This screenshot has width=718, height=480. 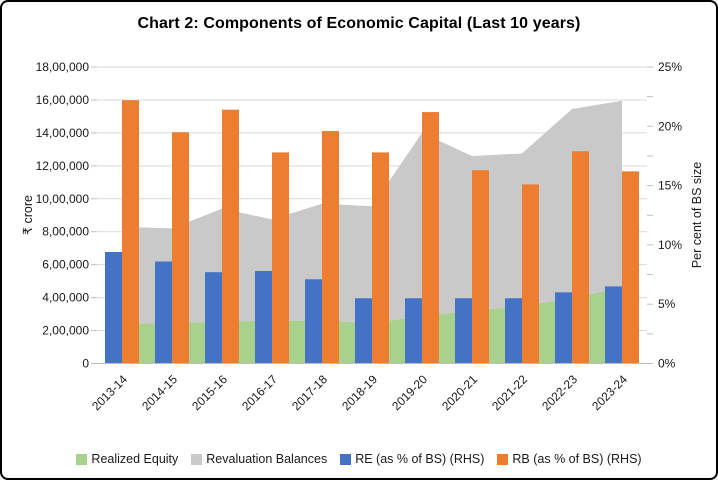 What do you see at coordinates (85, 364) in the screenshot?
I see `left-axis-tick-label: 0` at bounding box center [85, 364].